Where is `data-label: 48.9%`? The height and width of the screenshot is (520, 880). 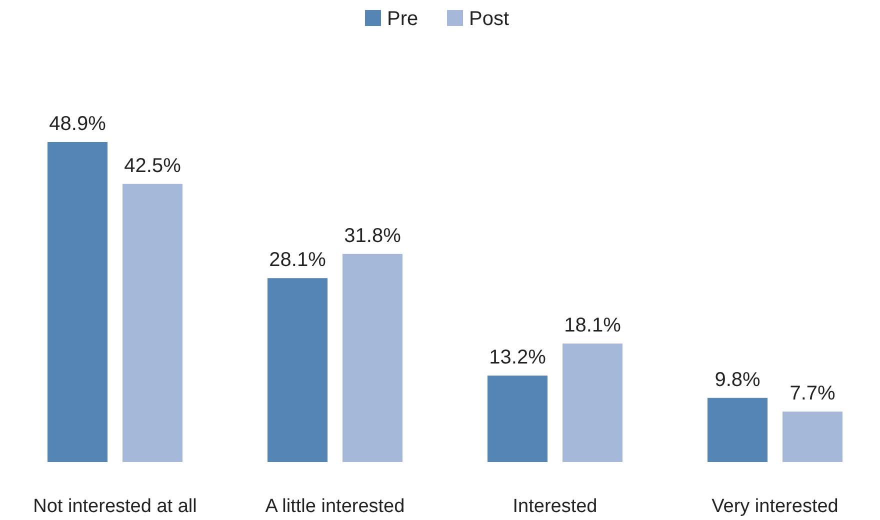
data-label: 48.9% is located at coordinates (77, 124).